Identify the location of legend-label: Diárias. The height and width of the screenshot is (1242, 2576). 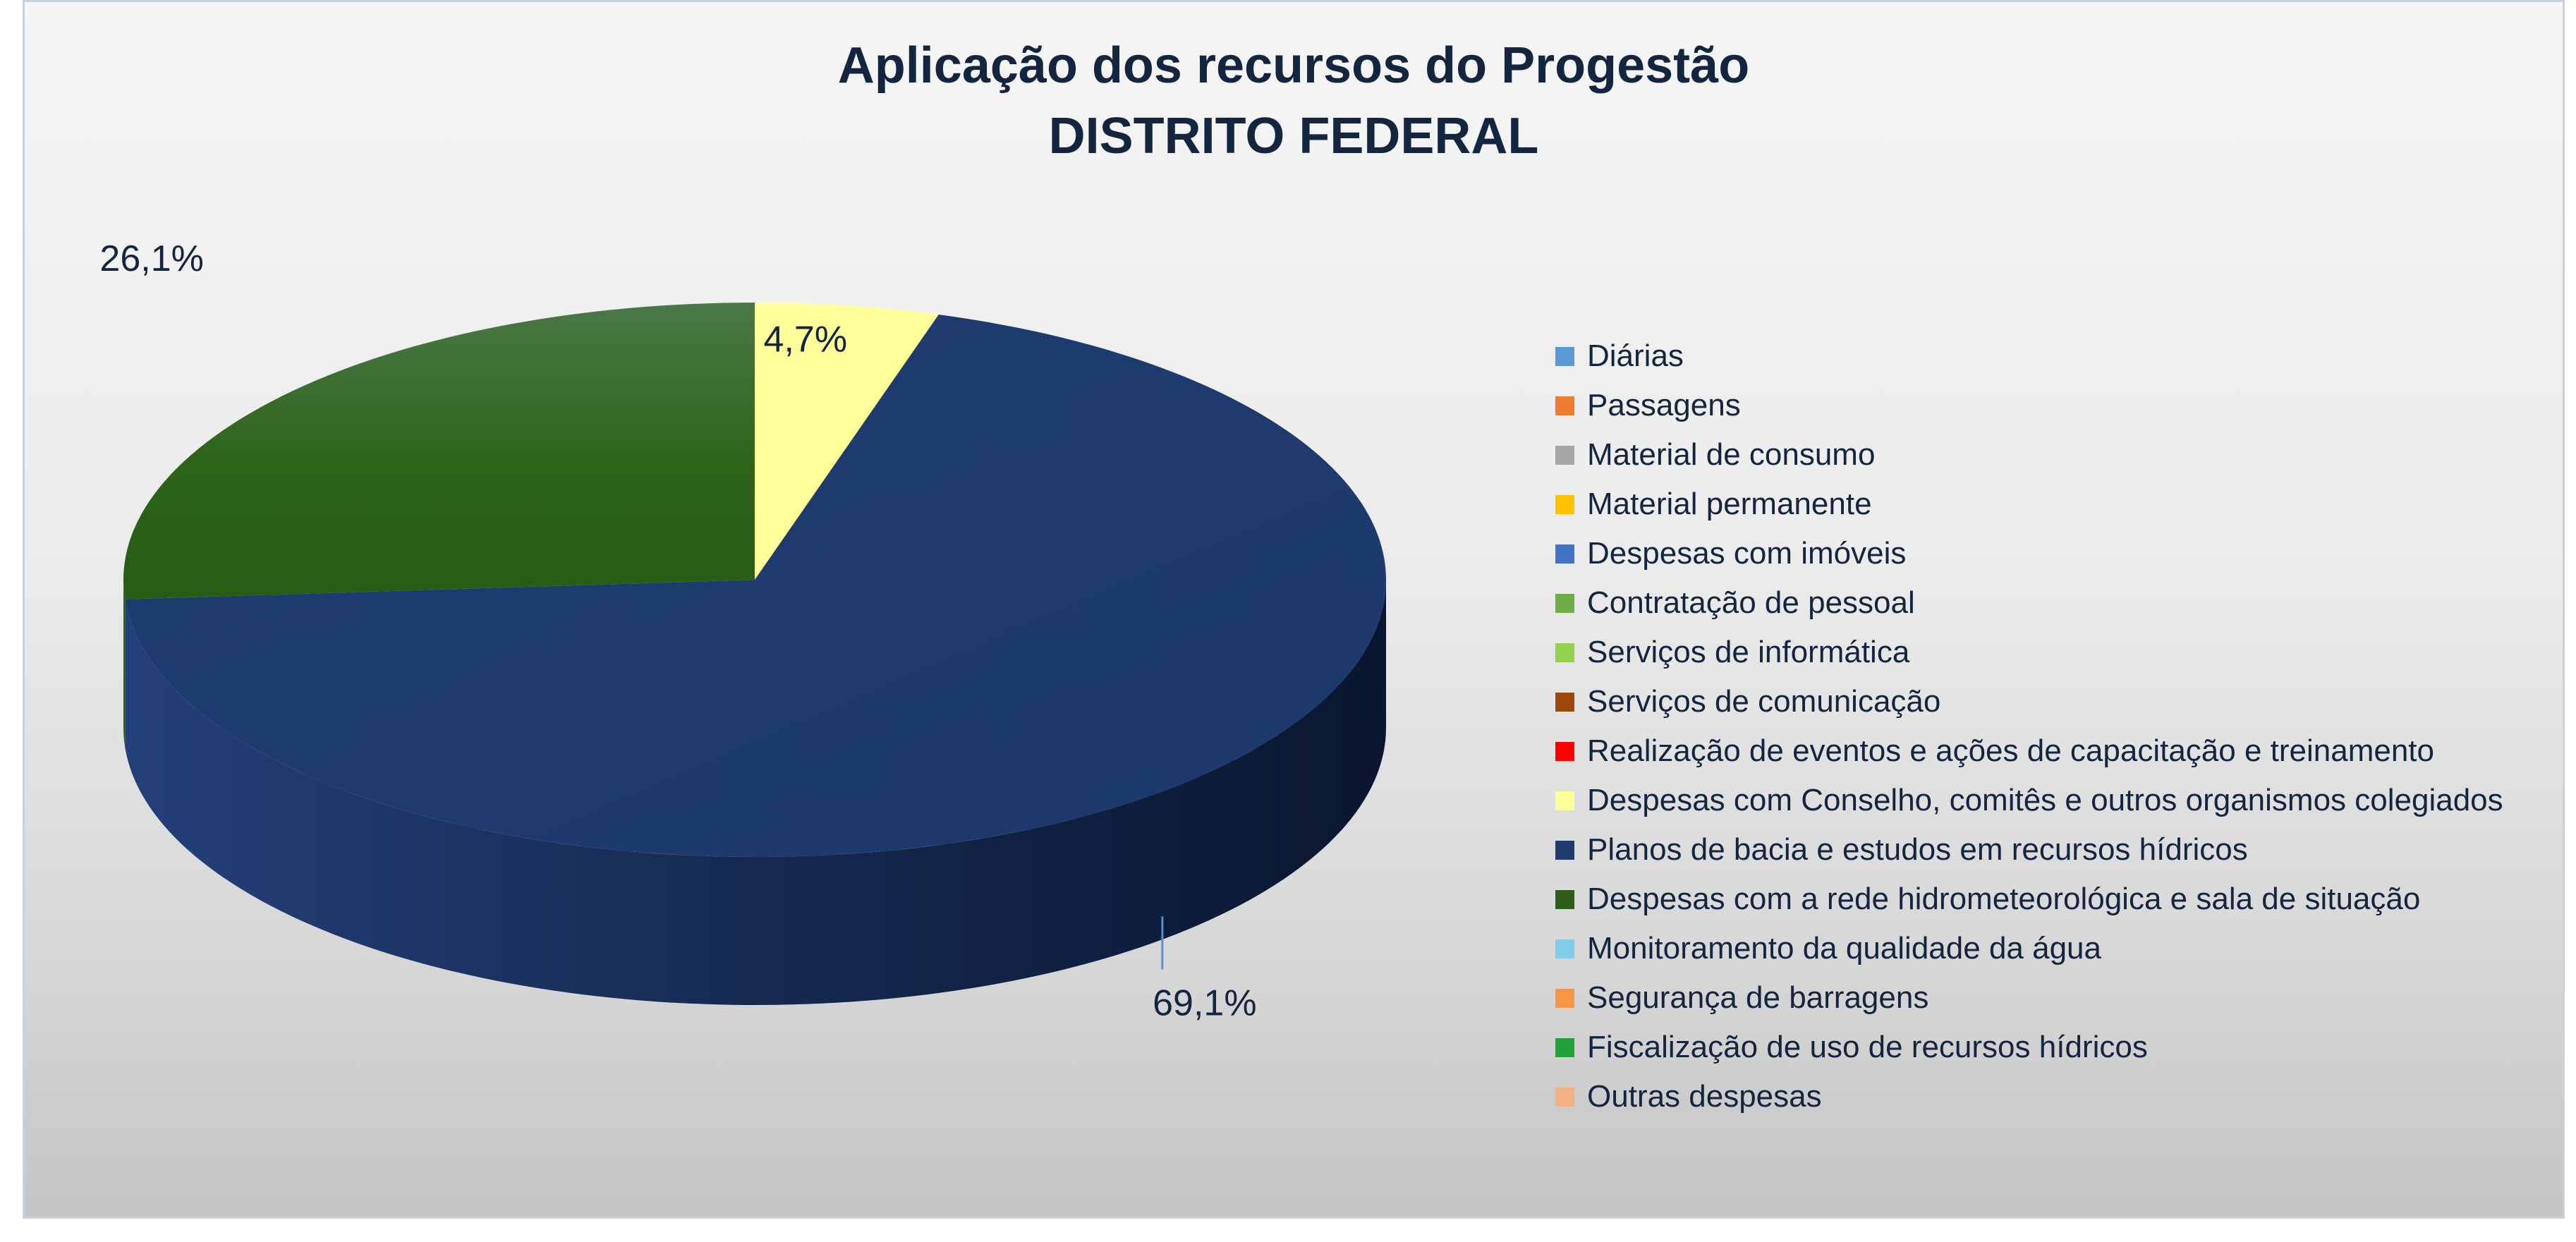
(1635, 356).